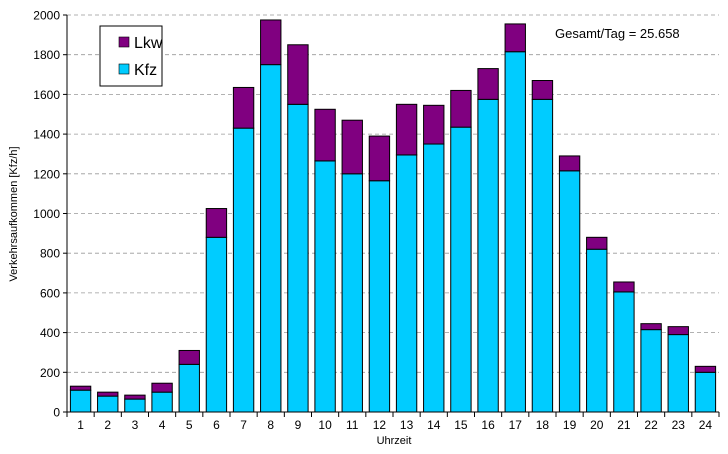 The image size is (728, 454). What do you see at coordinates (679, 425) in the screenshot?
I see `x-tick-label: 23` at bounding box center [679, 425].